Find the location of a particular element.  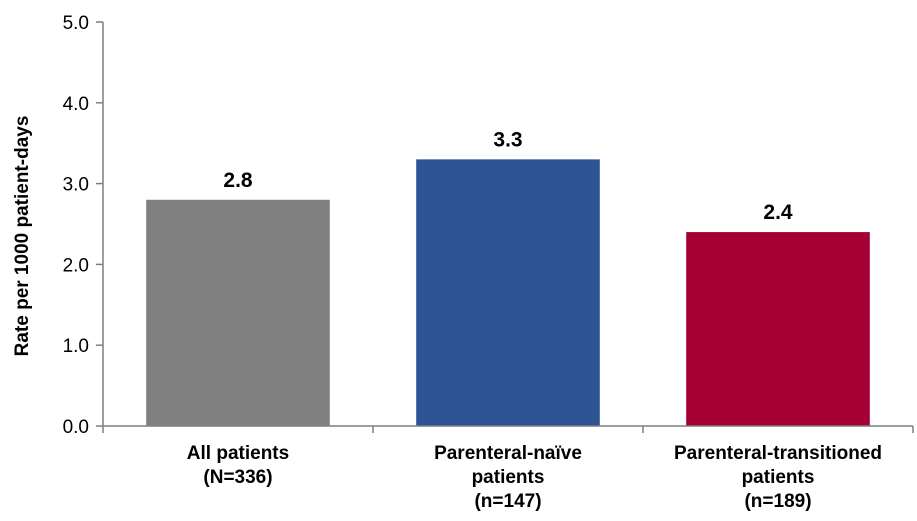

y-tick-label: 0.0 is located at coordinates (76, 427).